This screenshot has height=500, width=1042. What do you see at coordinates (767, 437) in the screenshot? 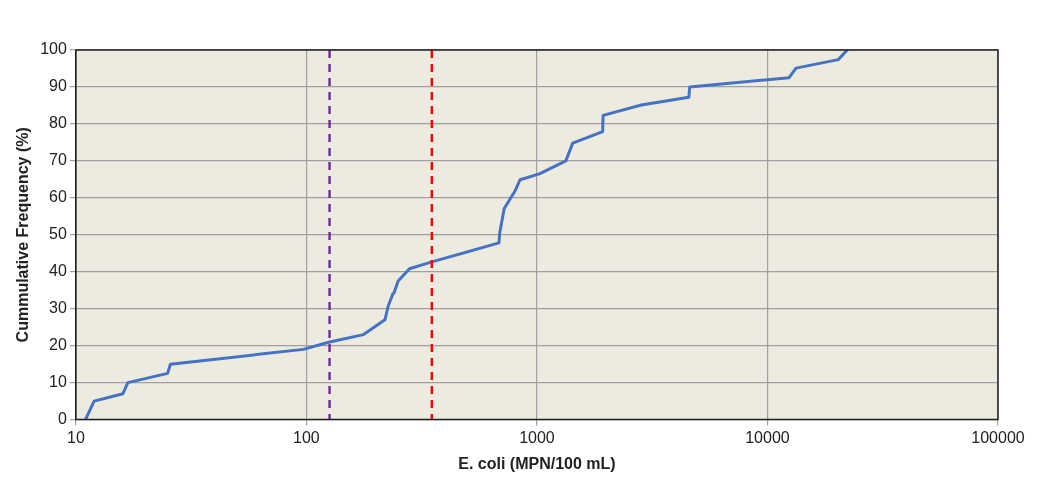
I see `x-tick-label: 10000` at bounding box center [767, 437].